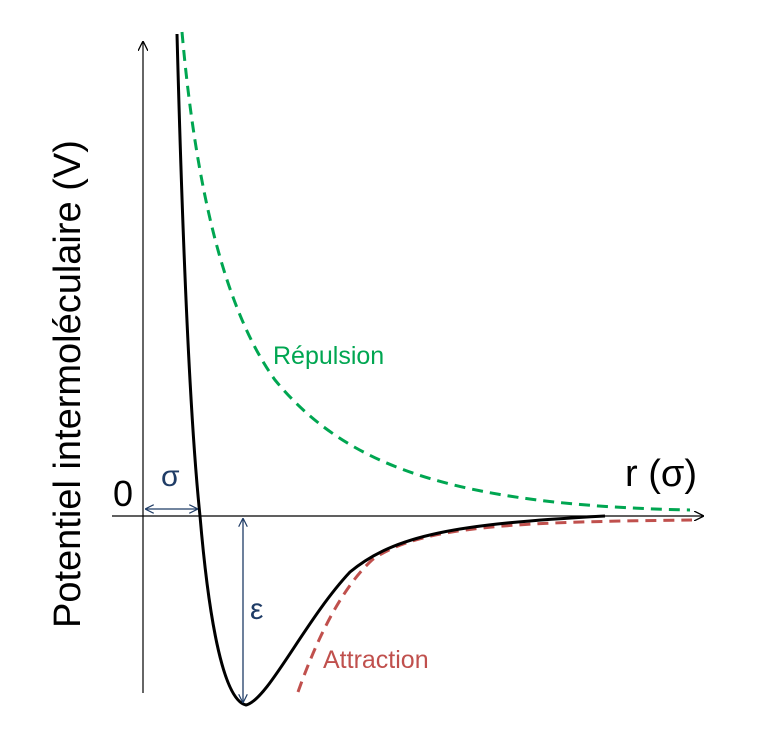  What do you see at coordinates (661, 474) in the screenshot?
I see `x-axis-label: r (σ)` at bounding box center [661, 474].